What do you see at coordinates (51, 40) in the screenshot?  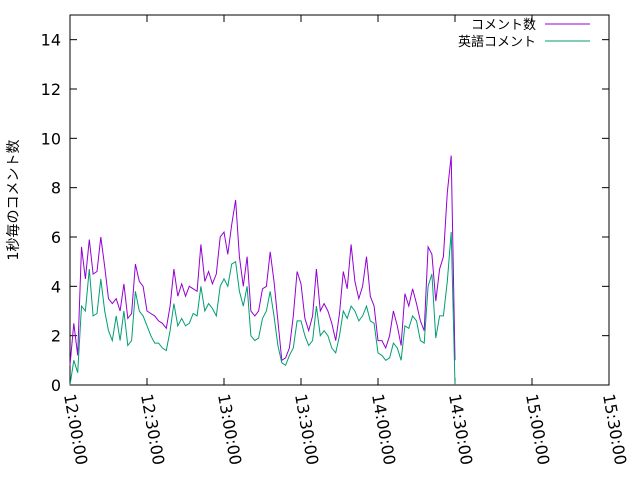 I see `y-tick-label: 14` at bounding box center [51, 40].